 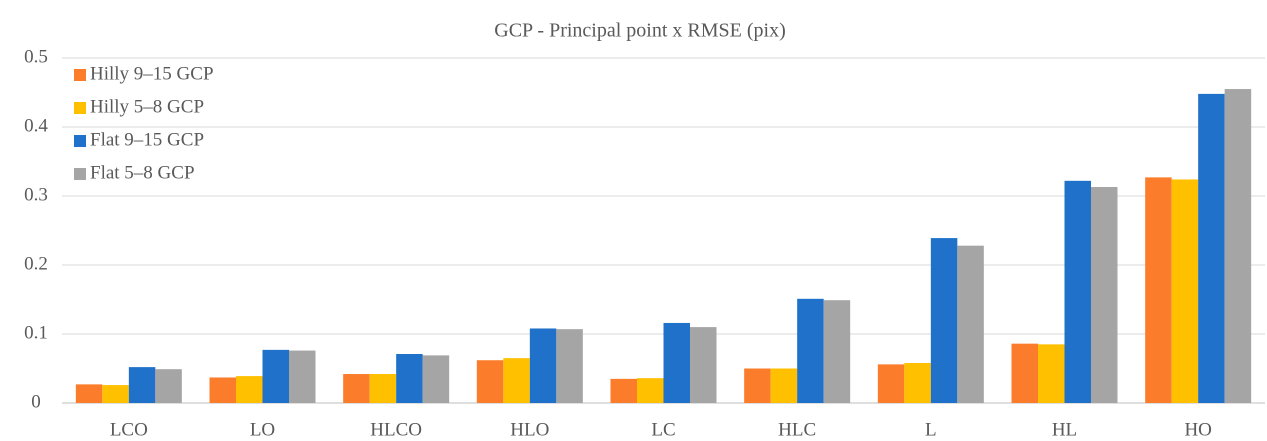 I want to click on y-tick-label: 0, so click(x=36, y=401).